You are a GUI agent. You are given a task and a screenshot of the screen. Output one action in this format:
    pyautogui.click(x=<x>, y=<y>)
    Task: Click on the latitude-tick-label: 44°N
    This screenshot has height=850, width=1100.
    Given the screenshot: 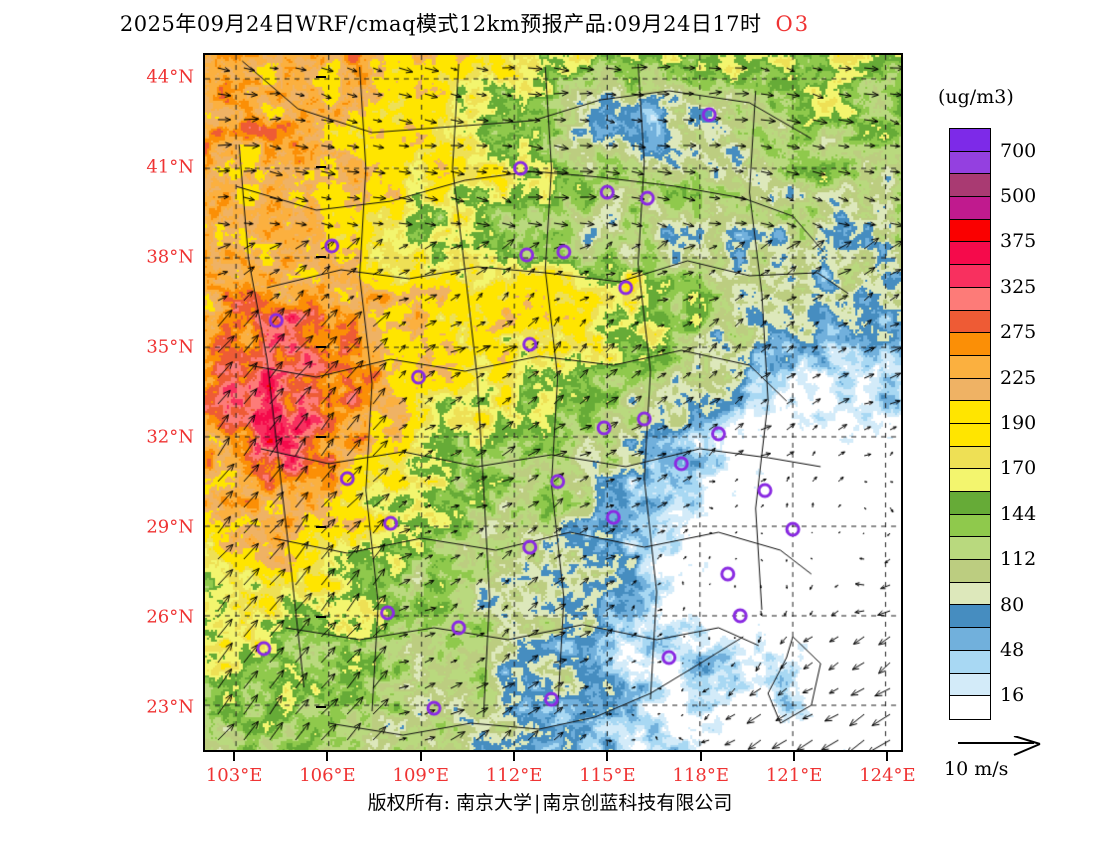 What is the action you would take?
    pyautogui.click(x=170, y=77)
    